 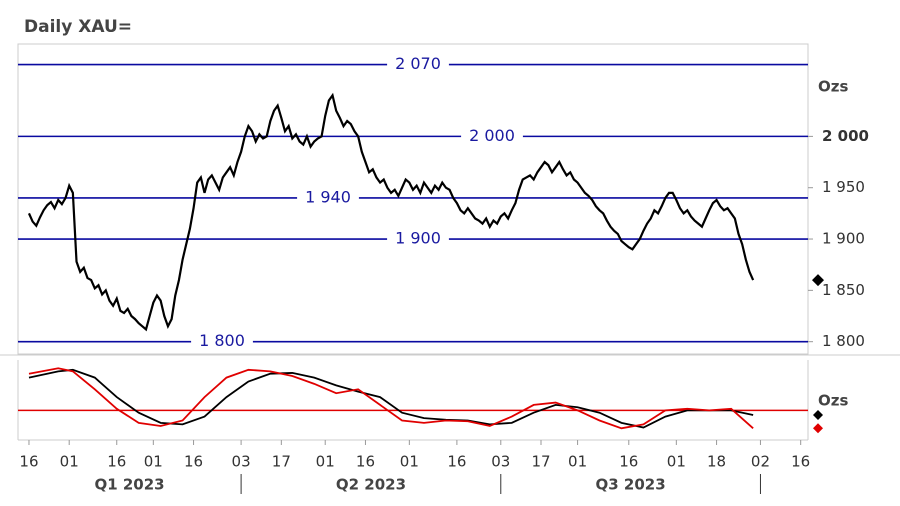 I want to click on y-tick-label: 1 850, so click(x=843, y=290).